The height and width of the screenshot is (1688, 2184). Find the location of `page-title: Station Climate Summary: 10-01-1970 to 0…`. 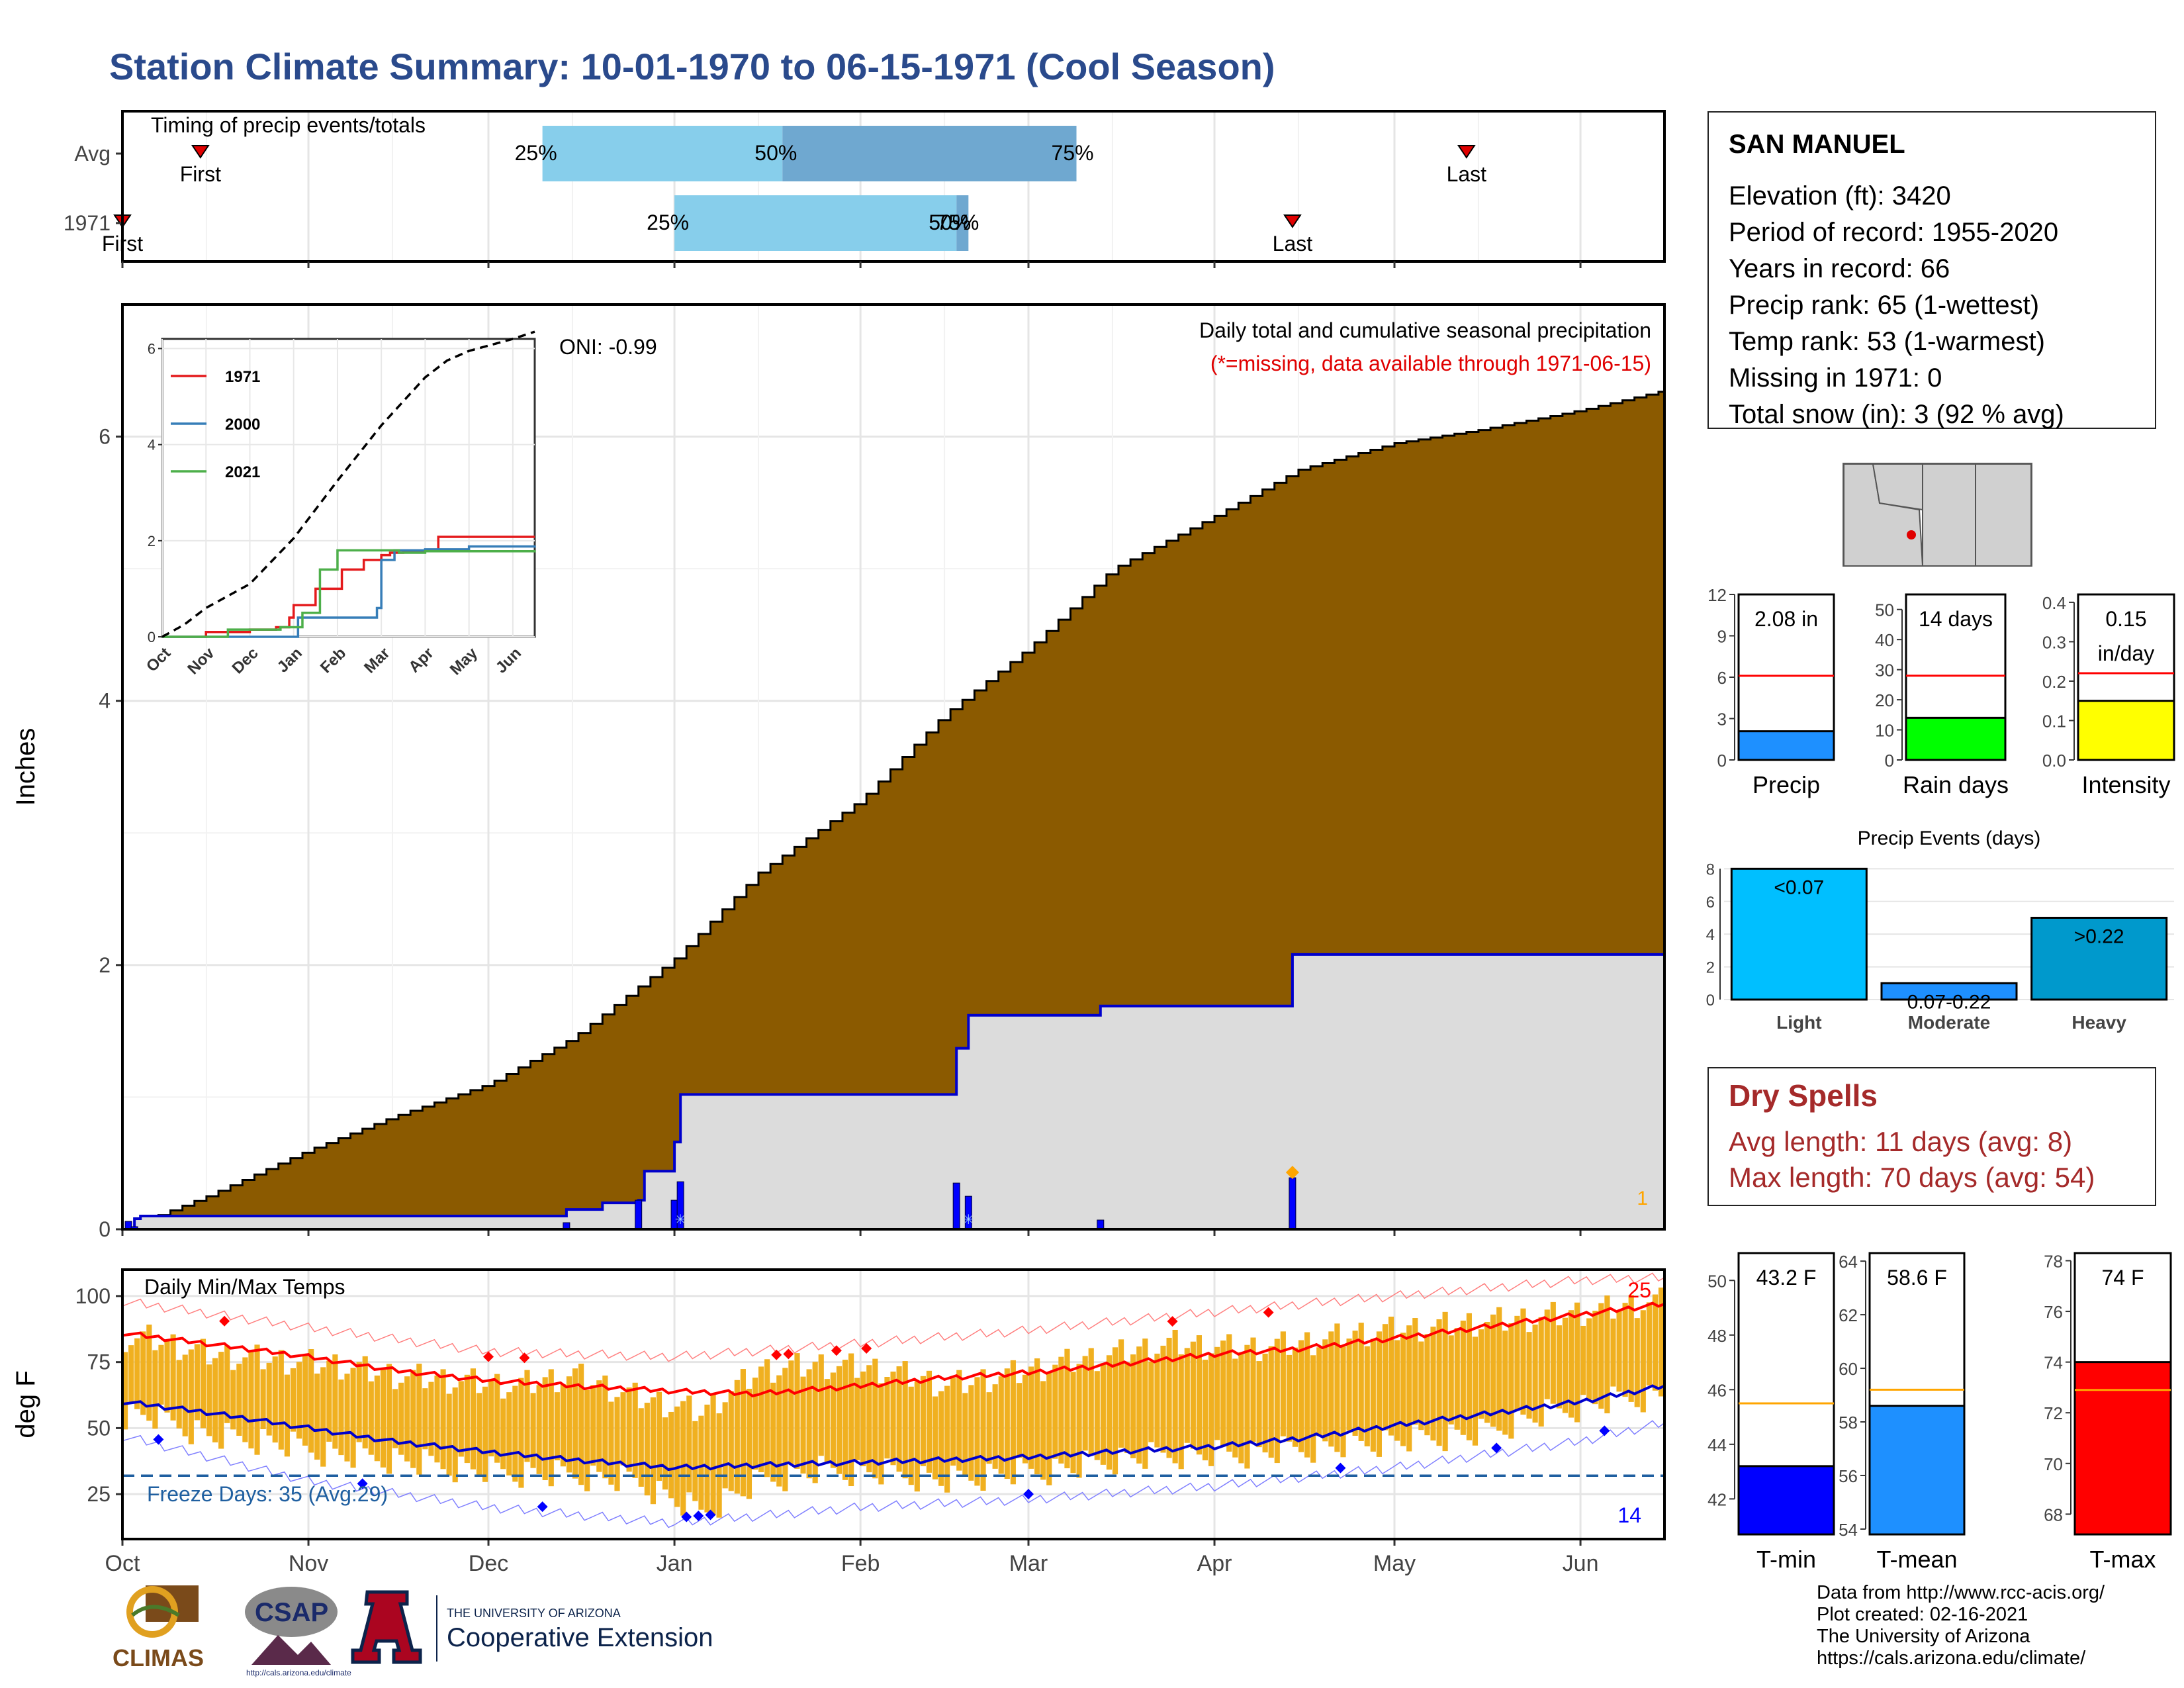

page-title: Station Climate Summary: 10-01-1970 to 0… is located at coordinates (692, 66).